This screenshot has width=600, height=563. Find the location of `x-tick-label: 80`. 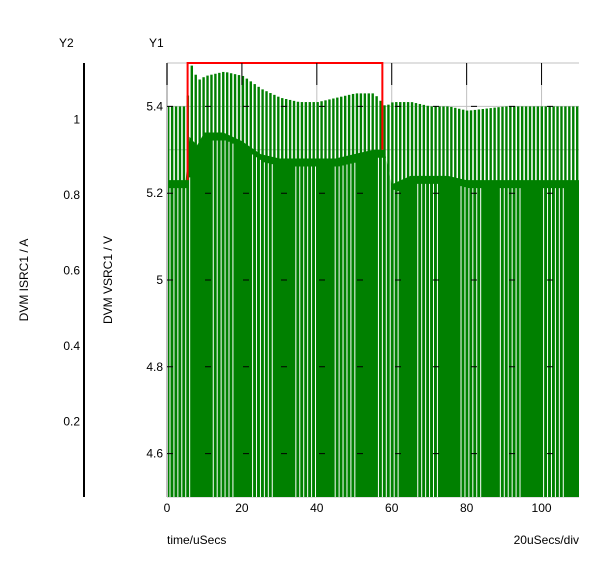

x-tick-label: 80 is located at coordinates (467, 508).